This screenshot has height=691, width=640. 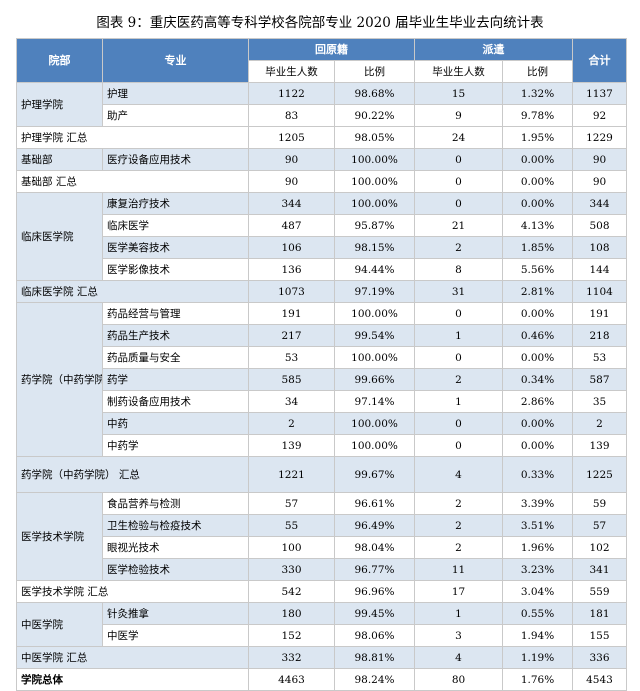 What do you see at coordinates (374, 657) in the screenshot?
I see `return-ratio-cell: 98.81%` at bounding box center [374, 657].